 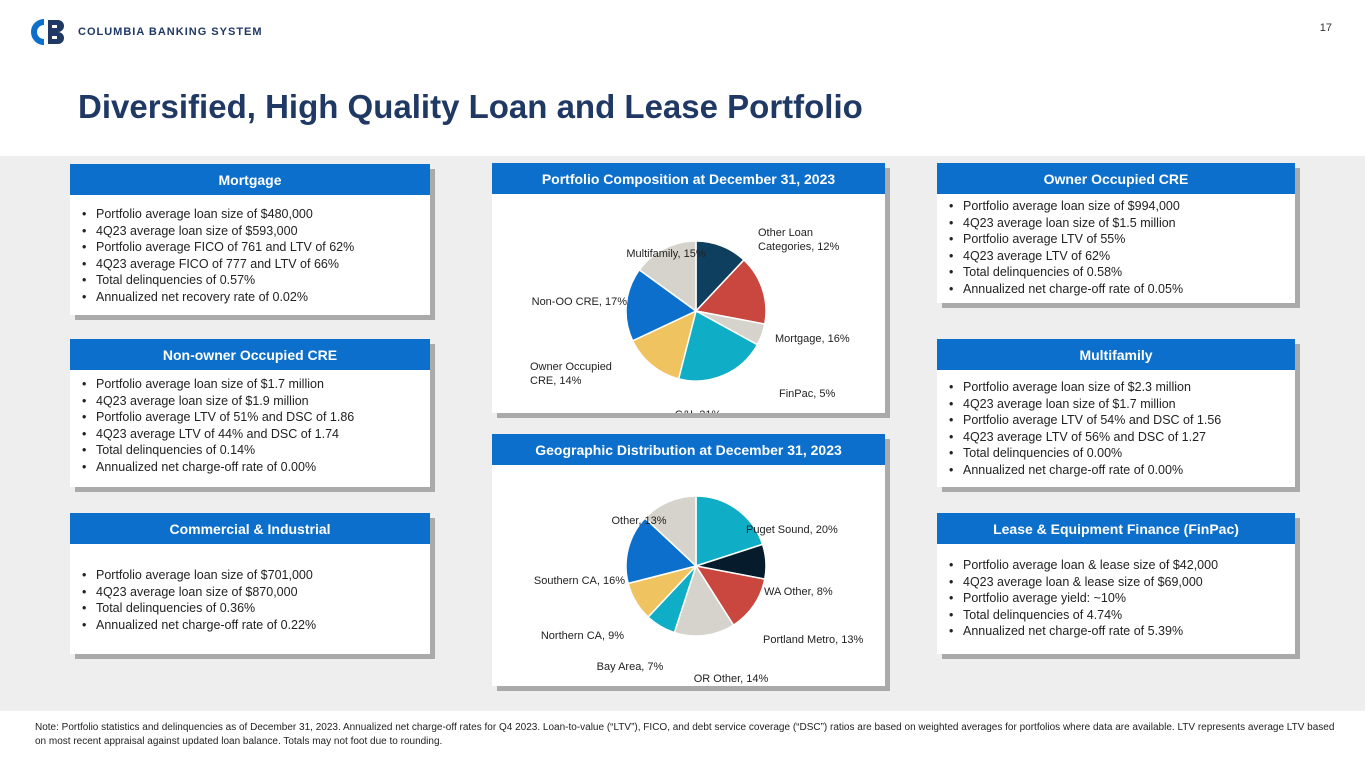 What do you see at coordinates (729, 531) in the screenshot?
I see `pie-slice-puget-sound` at bounding box center [729, 531].